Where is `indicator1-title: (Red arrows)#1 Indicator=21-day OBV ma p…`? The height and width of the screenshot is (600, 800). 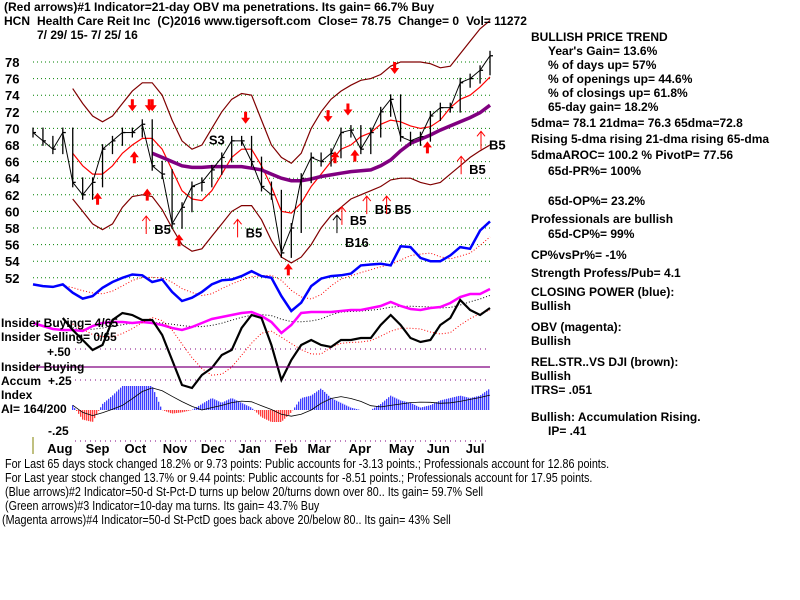 indicator1-title: (Red arrows)#1 Indicator=21-day OBV ma p… is located at coordinates (219, 7).